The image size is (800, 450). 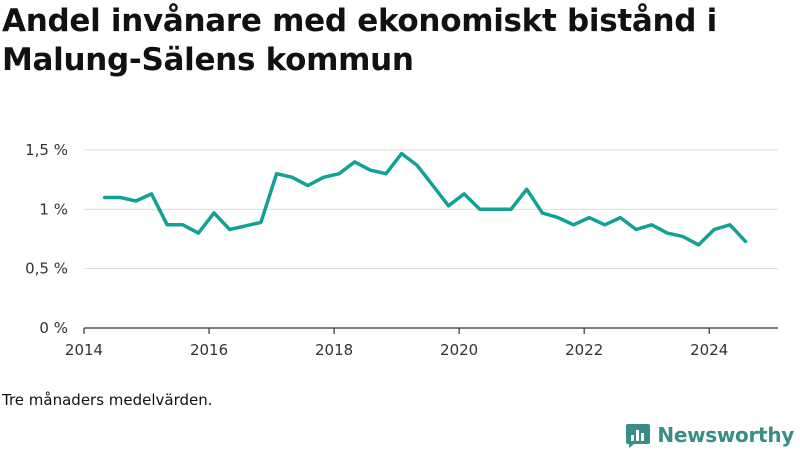 What do you see at coordinates (584, 350) in the screenshot?
I see `x-tick-label: 2022` at bounding box center [584, 350].